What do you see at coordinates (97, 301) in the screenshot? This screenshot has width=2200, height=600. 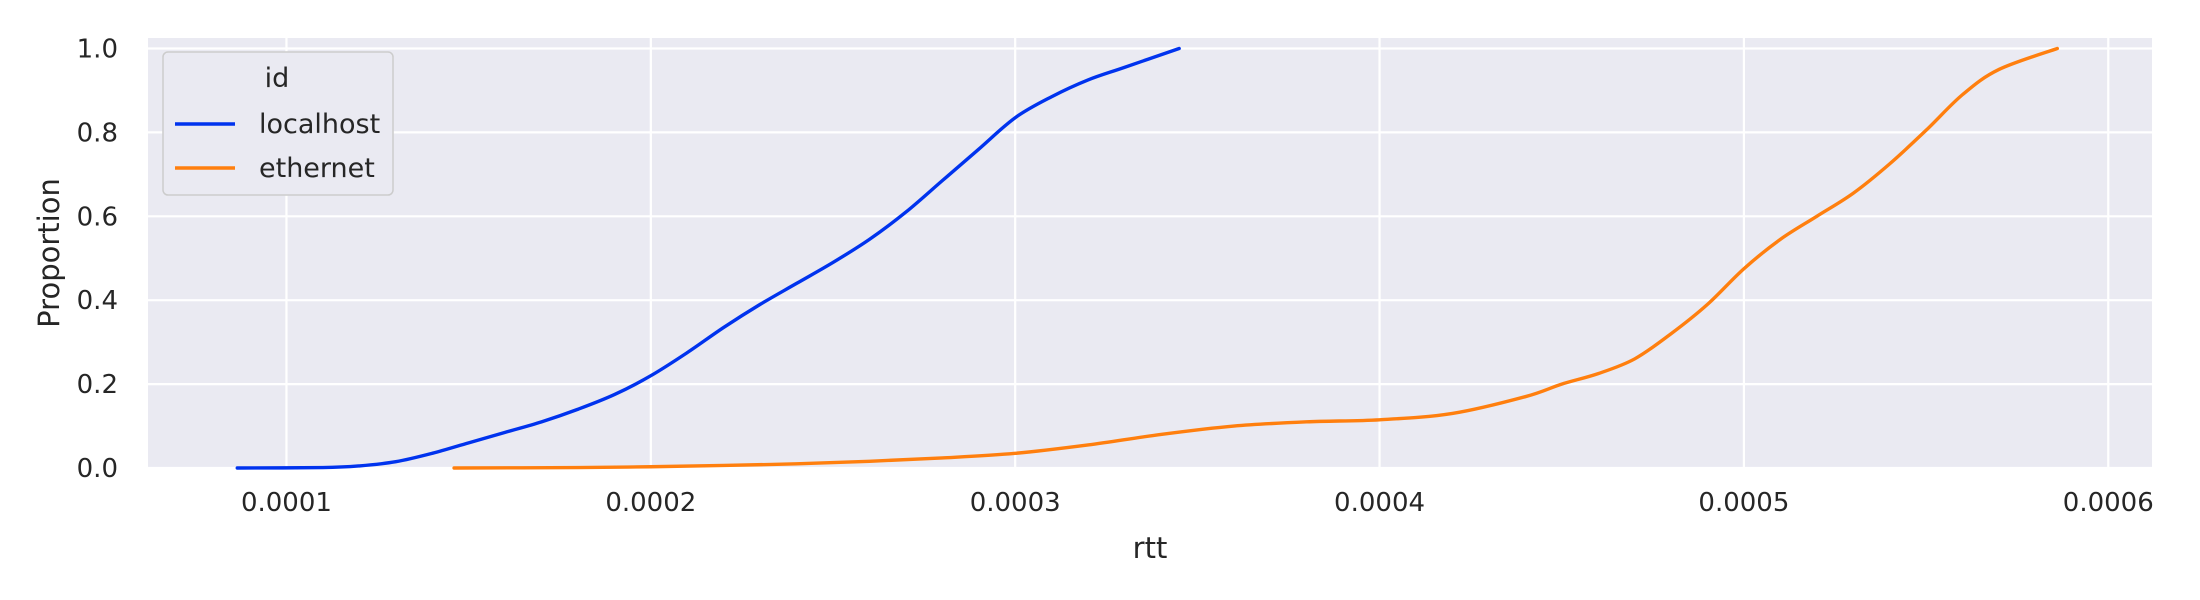 I see `y-tick-label: 0.4` at bounding box center [97, 301].